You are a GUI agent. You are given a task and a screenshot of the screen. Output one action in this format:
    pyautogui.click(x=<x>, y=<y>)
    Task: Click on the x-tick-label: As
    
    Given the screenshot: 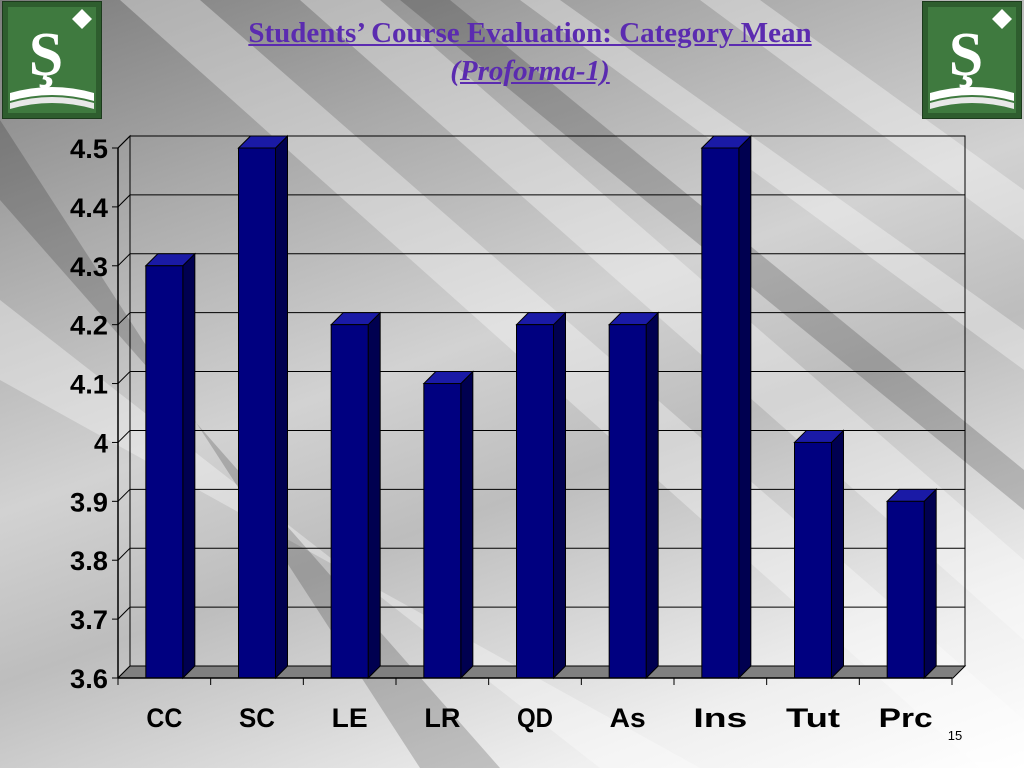 What is the action you would take?
    pyautogui.click(x=628, y=718)
    